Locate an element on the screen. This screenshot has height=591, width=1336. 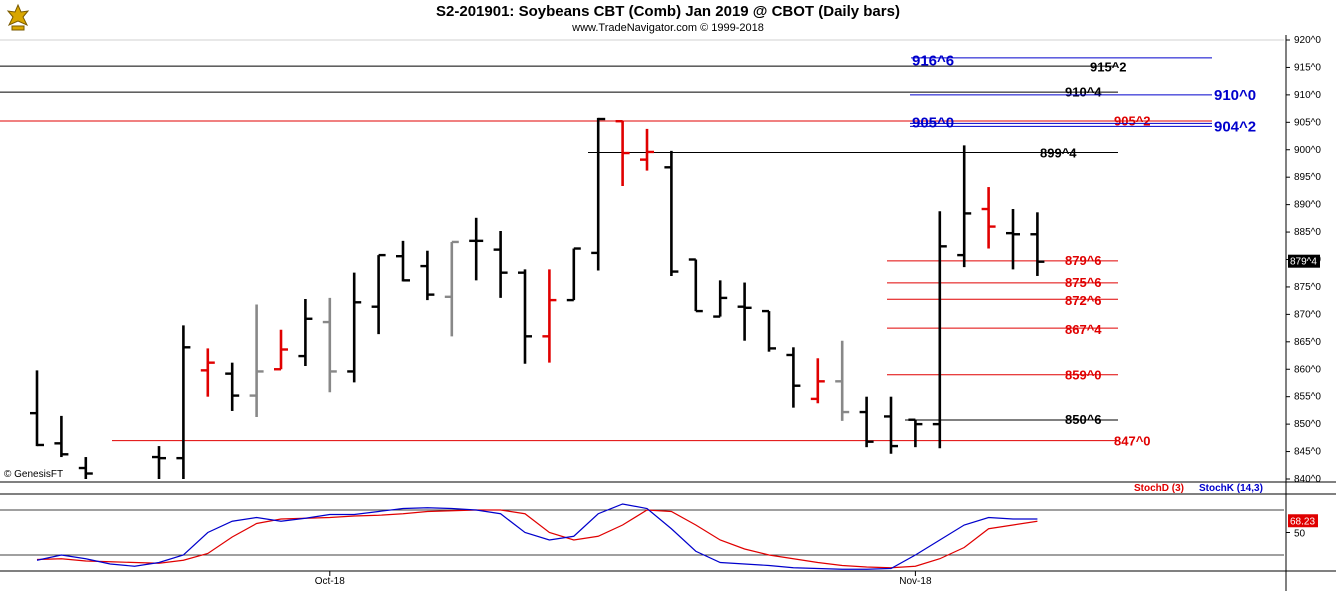
genesis-logo-icon is located at coordinates (18, 17).